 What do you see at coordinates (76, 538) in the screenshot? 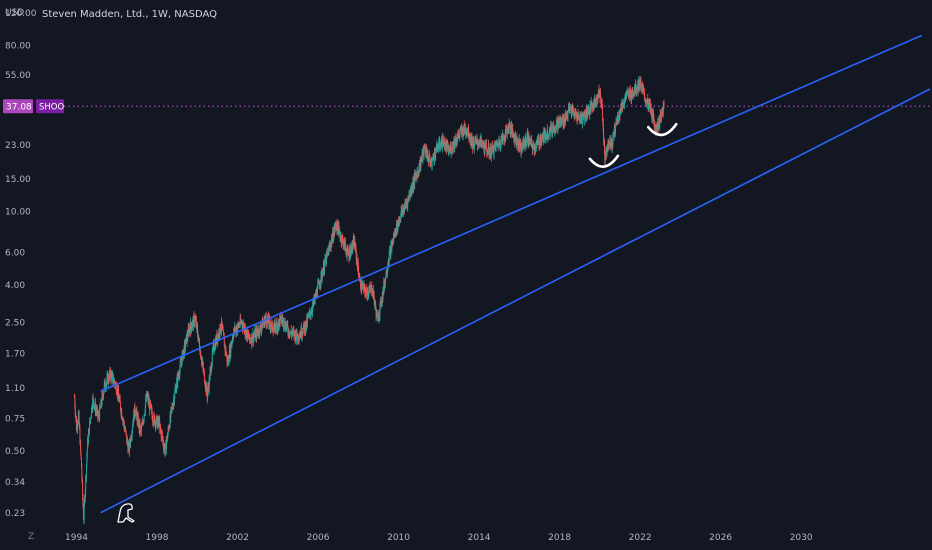
I see `x-tick-label: 1994` at bounding box center [76, 538].